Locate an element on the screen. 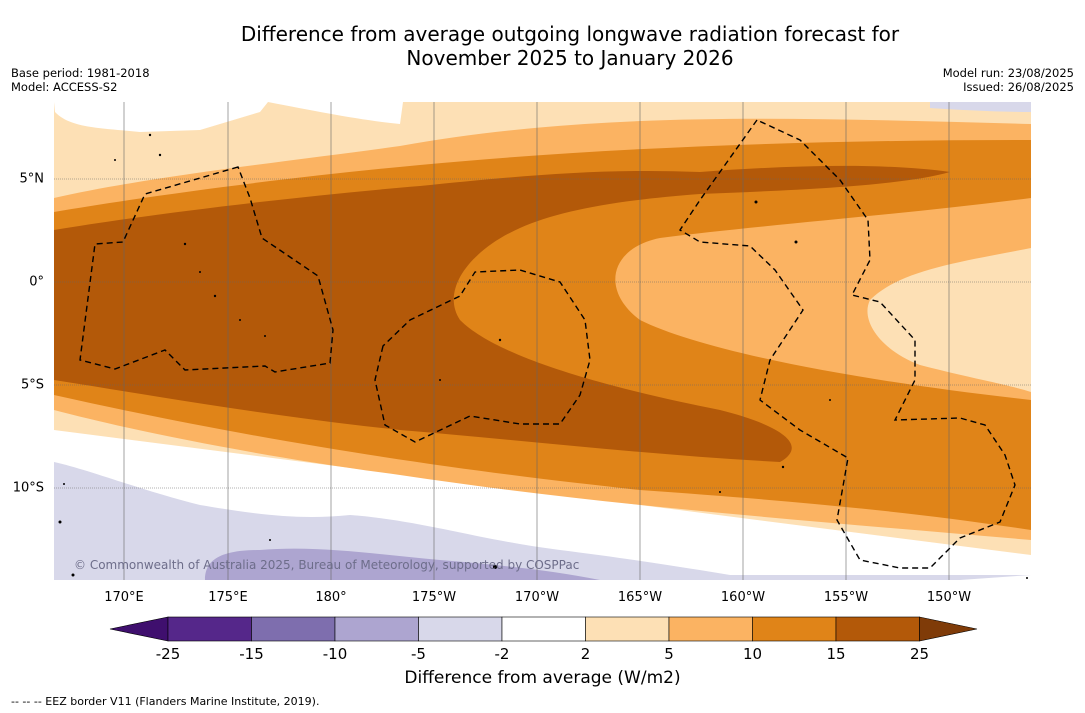 The width and height of the screenshot is (1085, 713). colorbar-tick: 10 is located at coordinates (752, 654).